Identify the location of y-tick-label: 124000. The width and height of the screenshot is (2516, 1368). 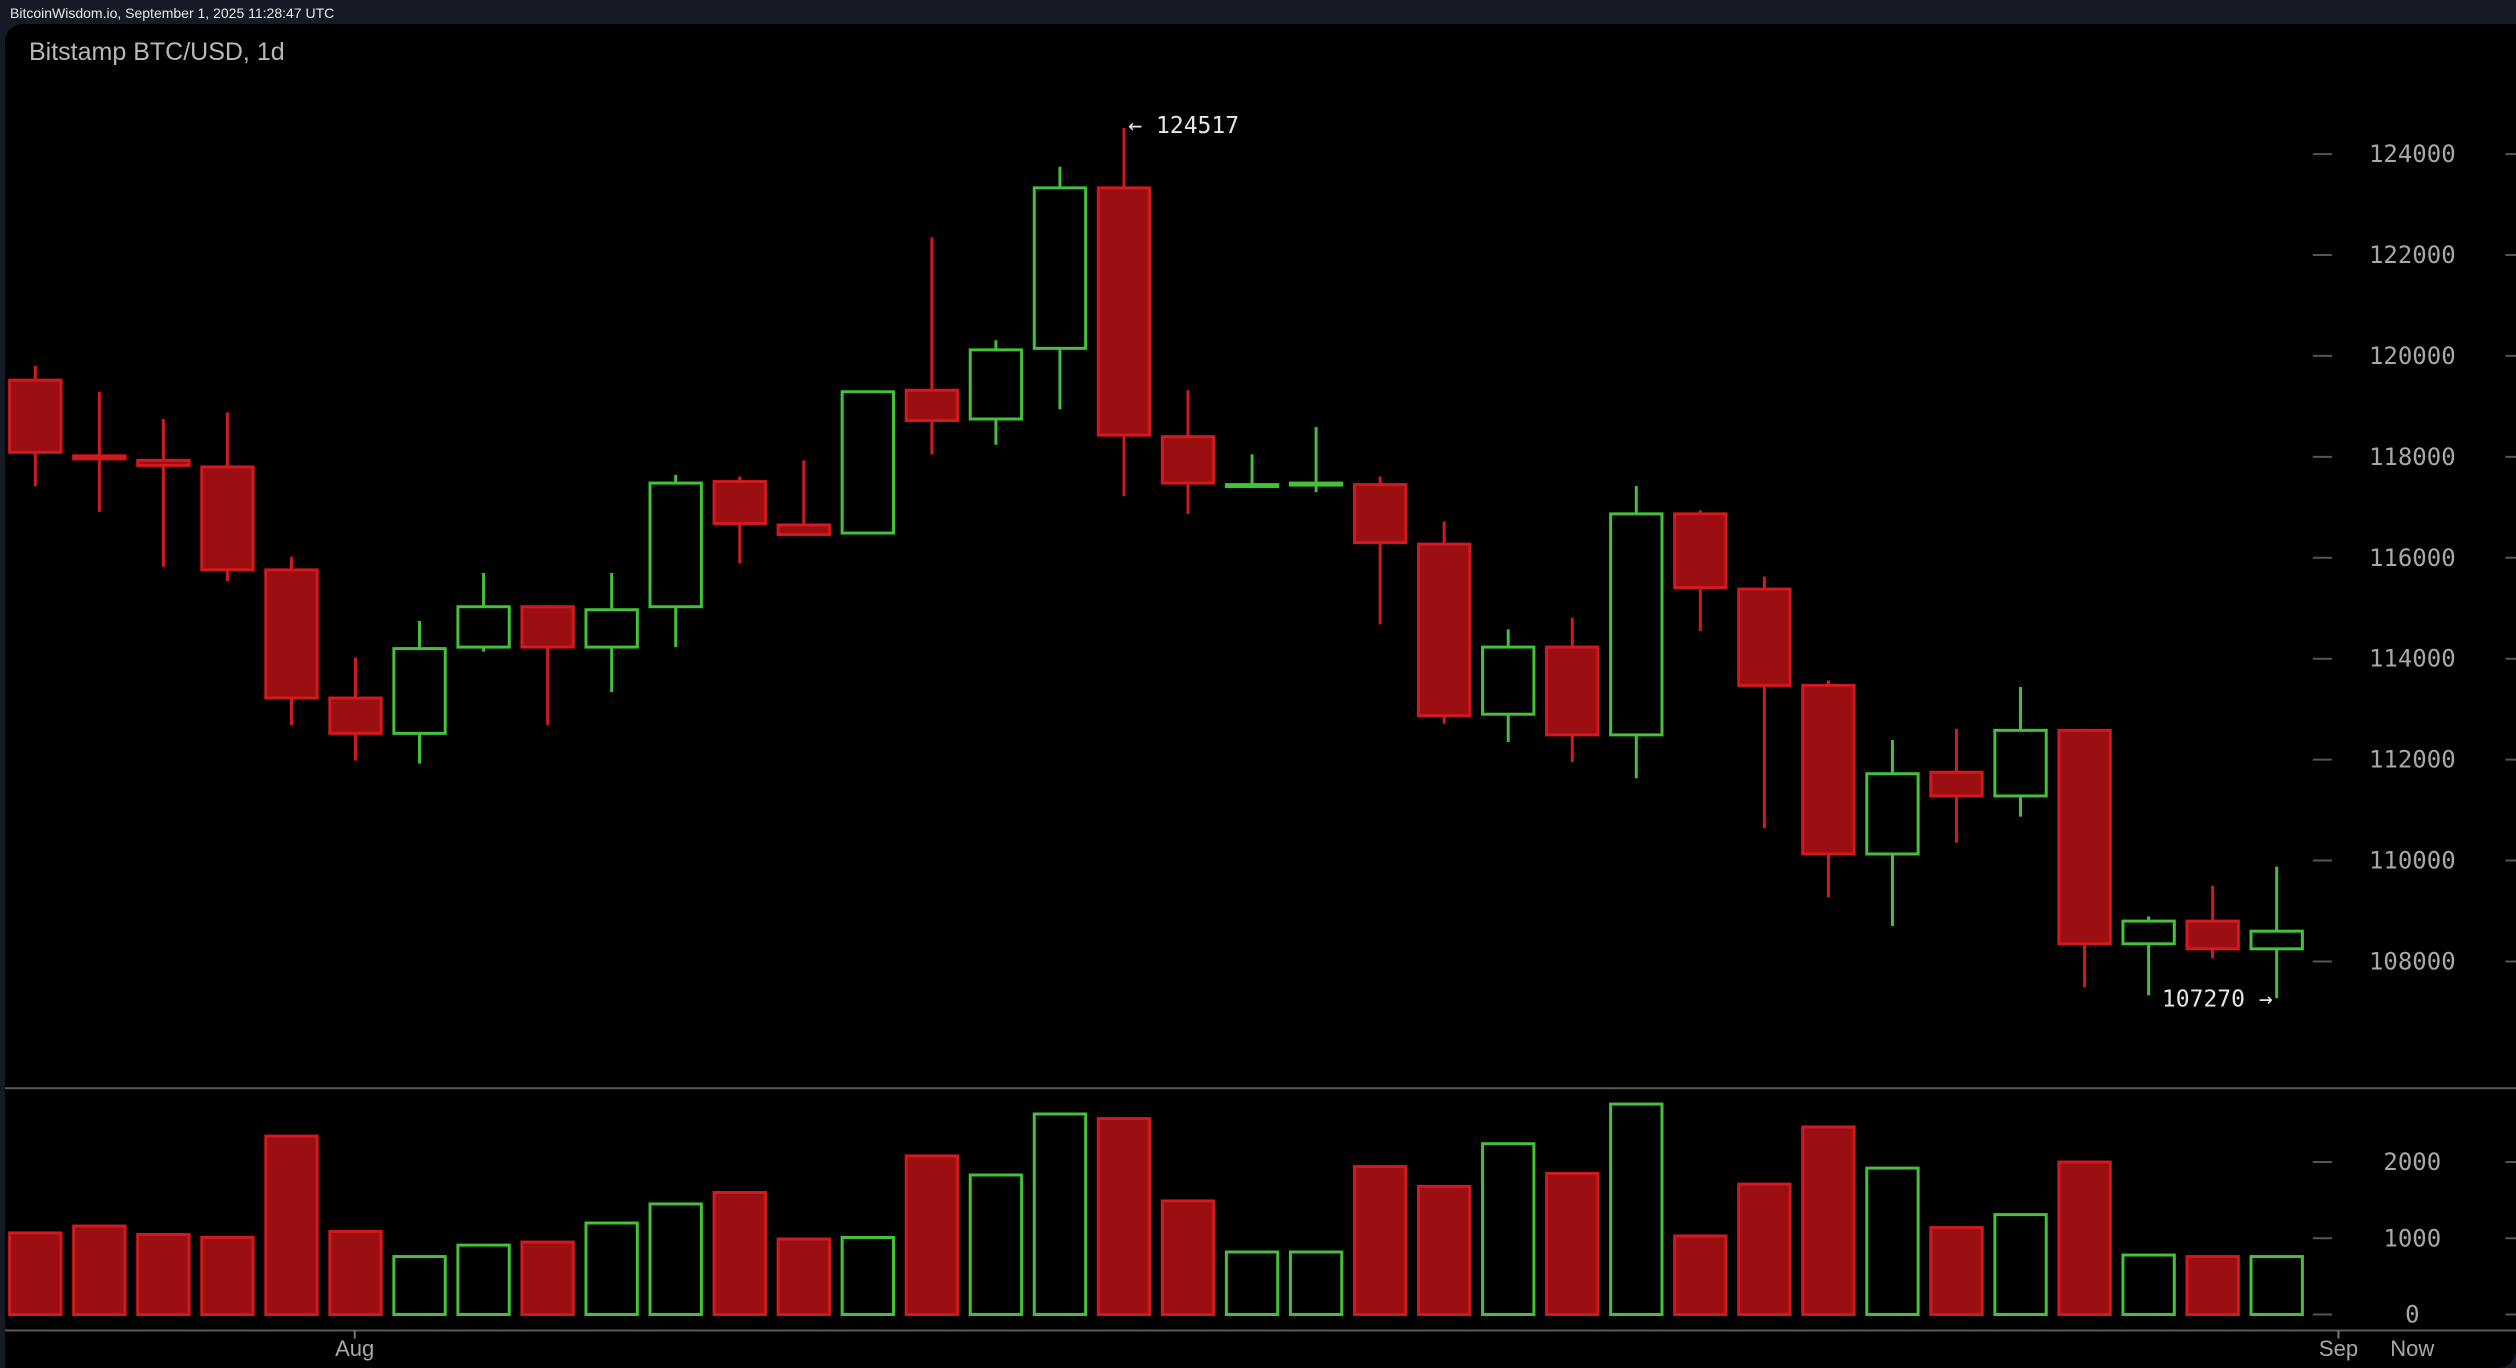
(2412, 154).